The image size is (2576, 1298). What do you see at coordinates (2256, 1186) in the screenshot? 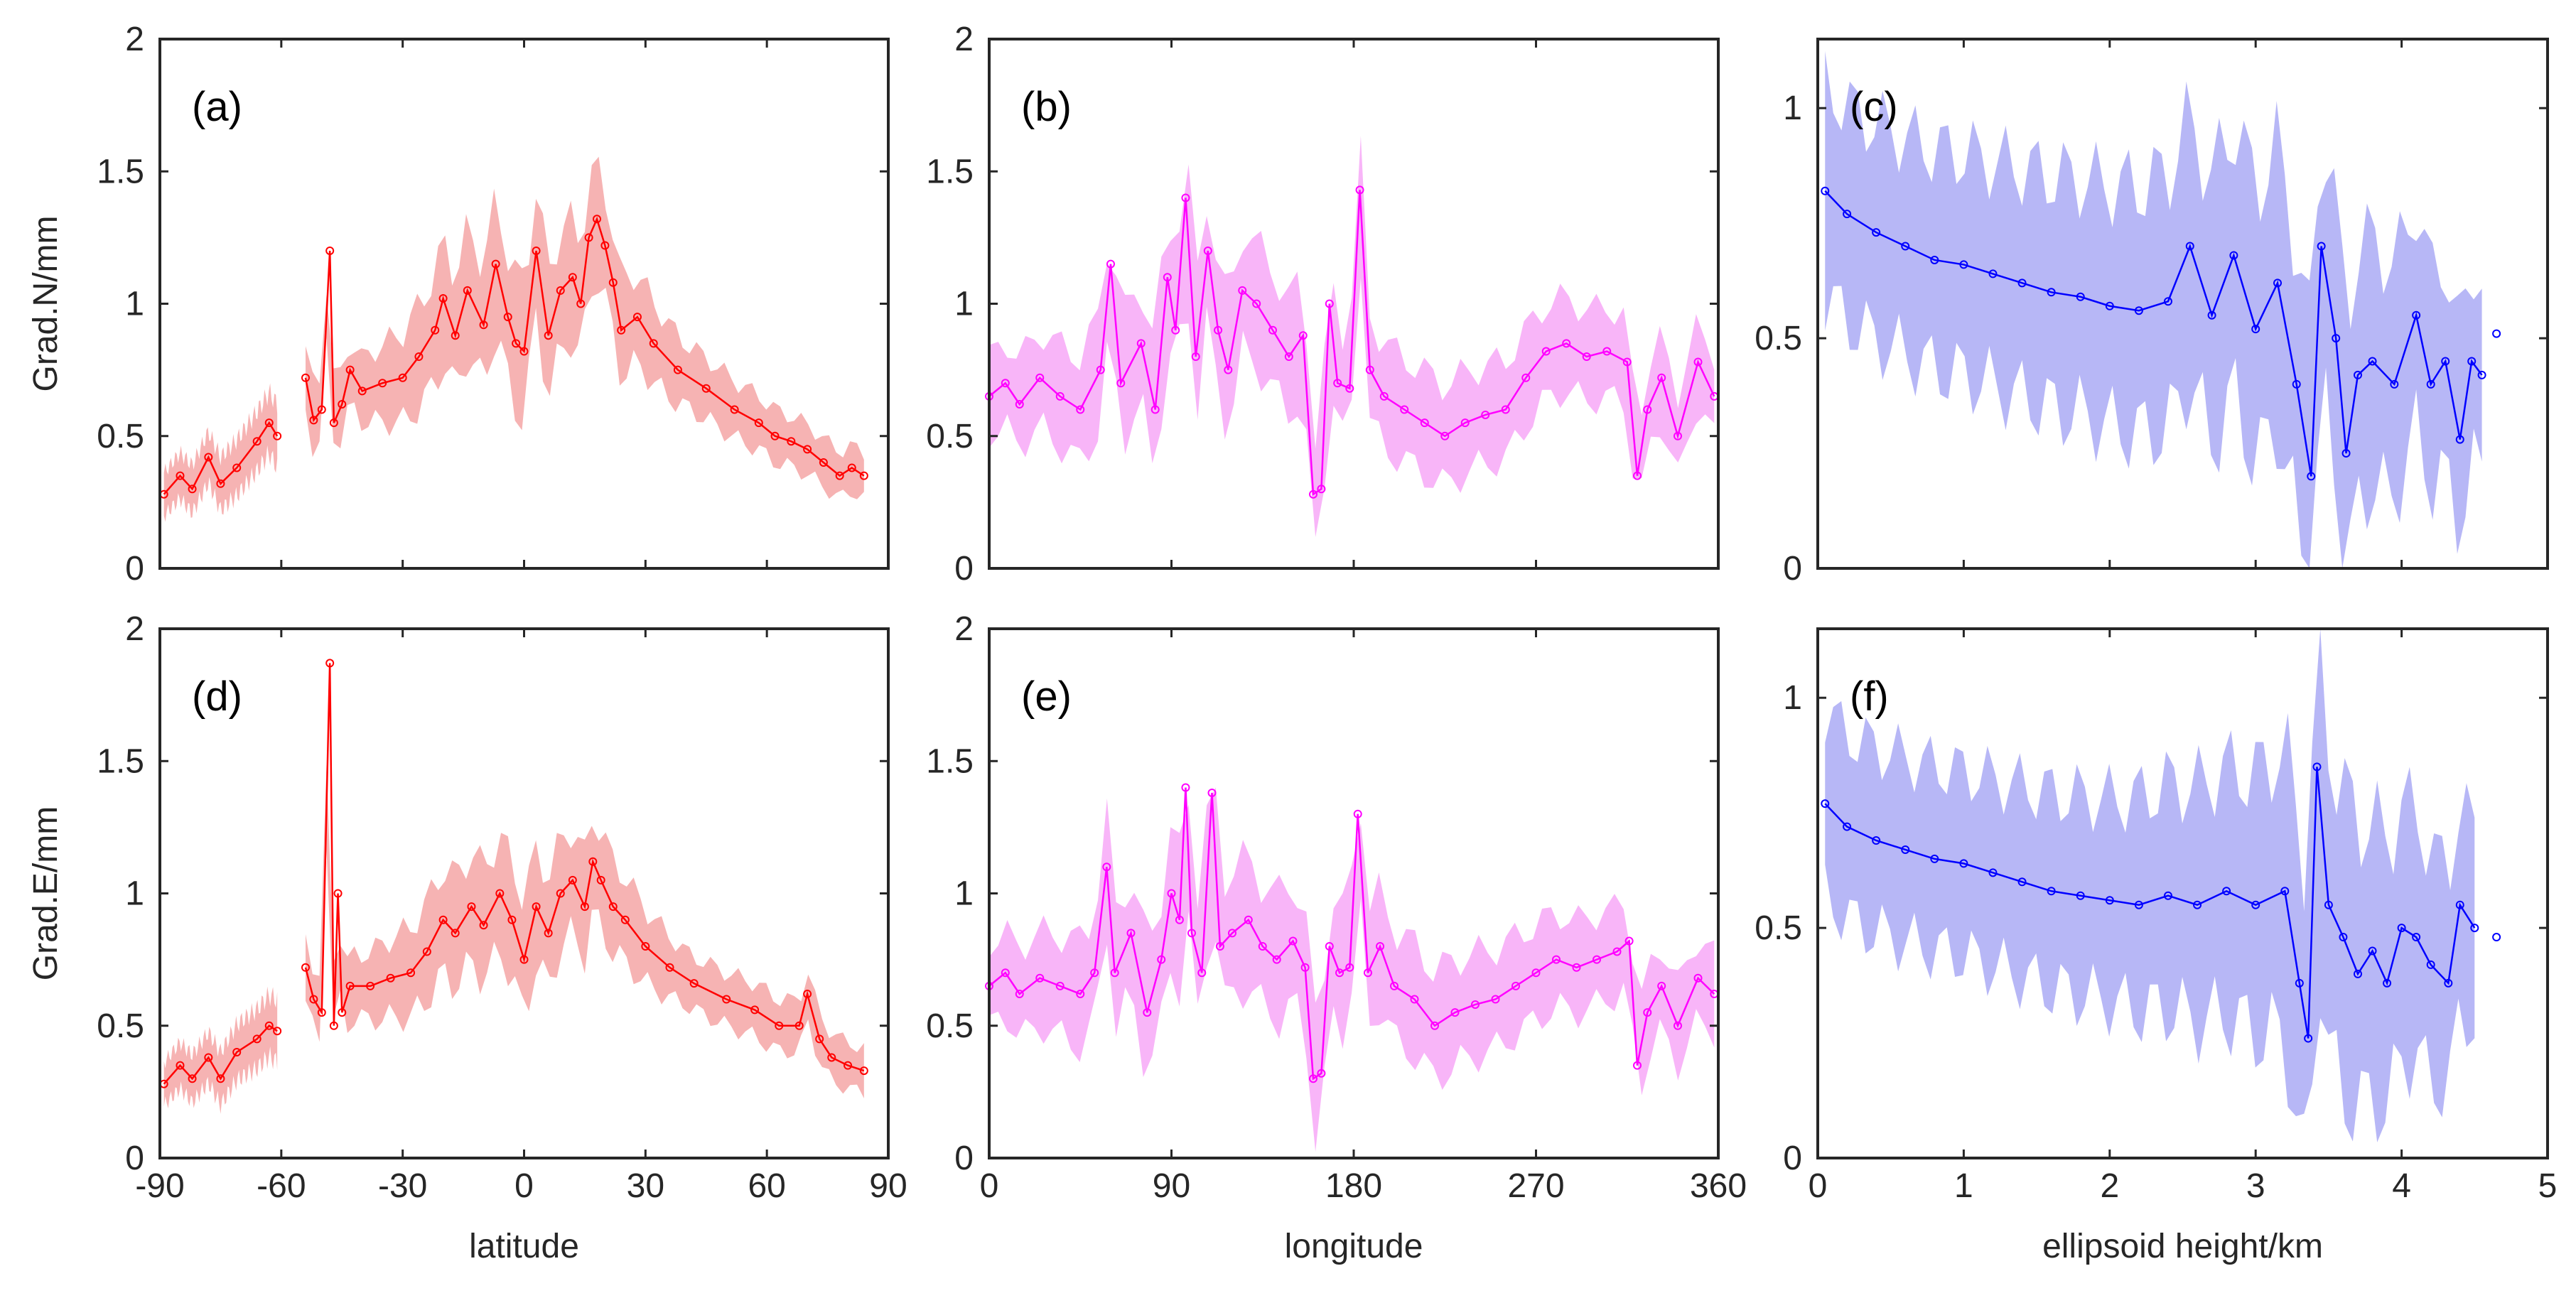
I see `x-tick-label: 3` at bounding box center [2256, 1186].